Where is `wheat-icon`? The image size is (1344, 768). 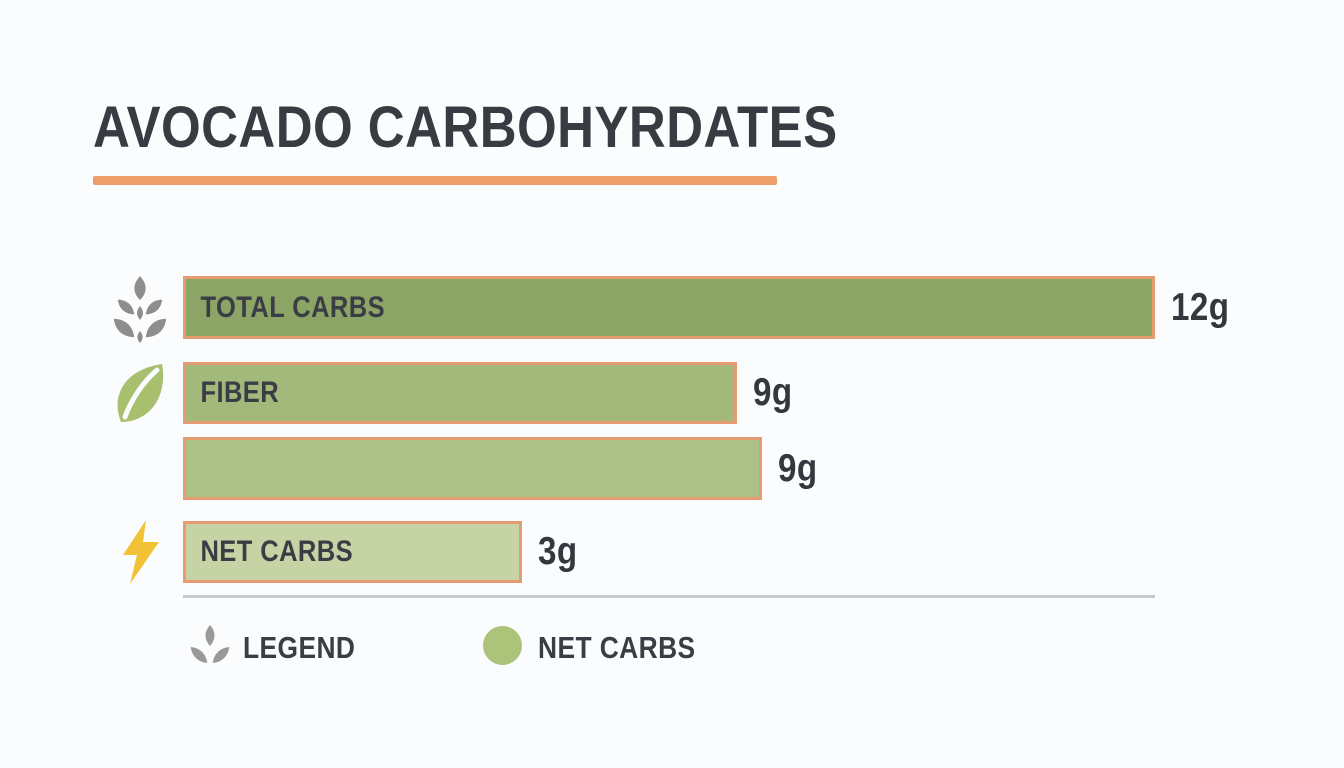
wheat-icon is located at coordinates (140, 310).